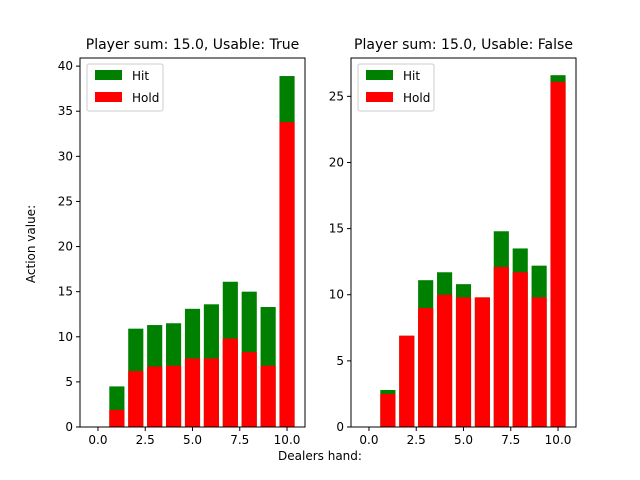  Describe the element at coordinates (65, 111) in the screenshot. I see `y-tick-label: 35` at that location.